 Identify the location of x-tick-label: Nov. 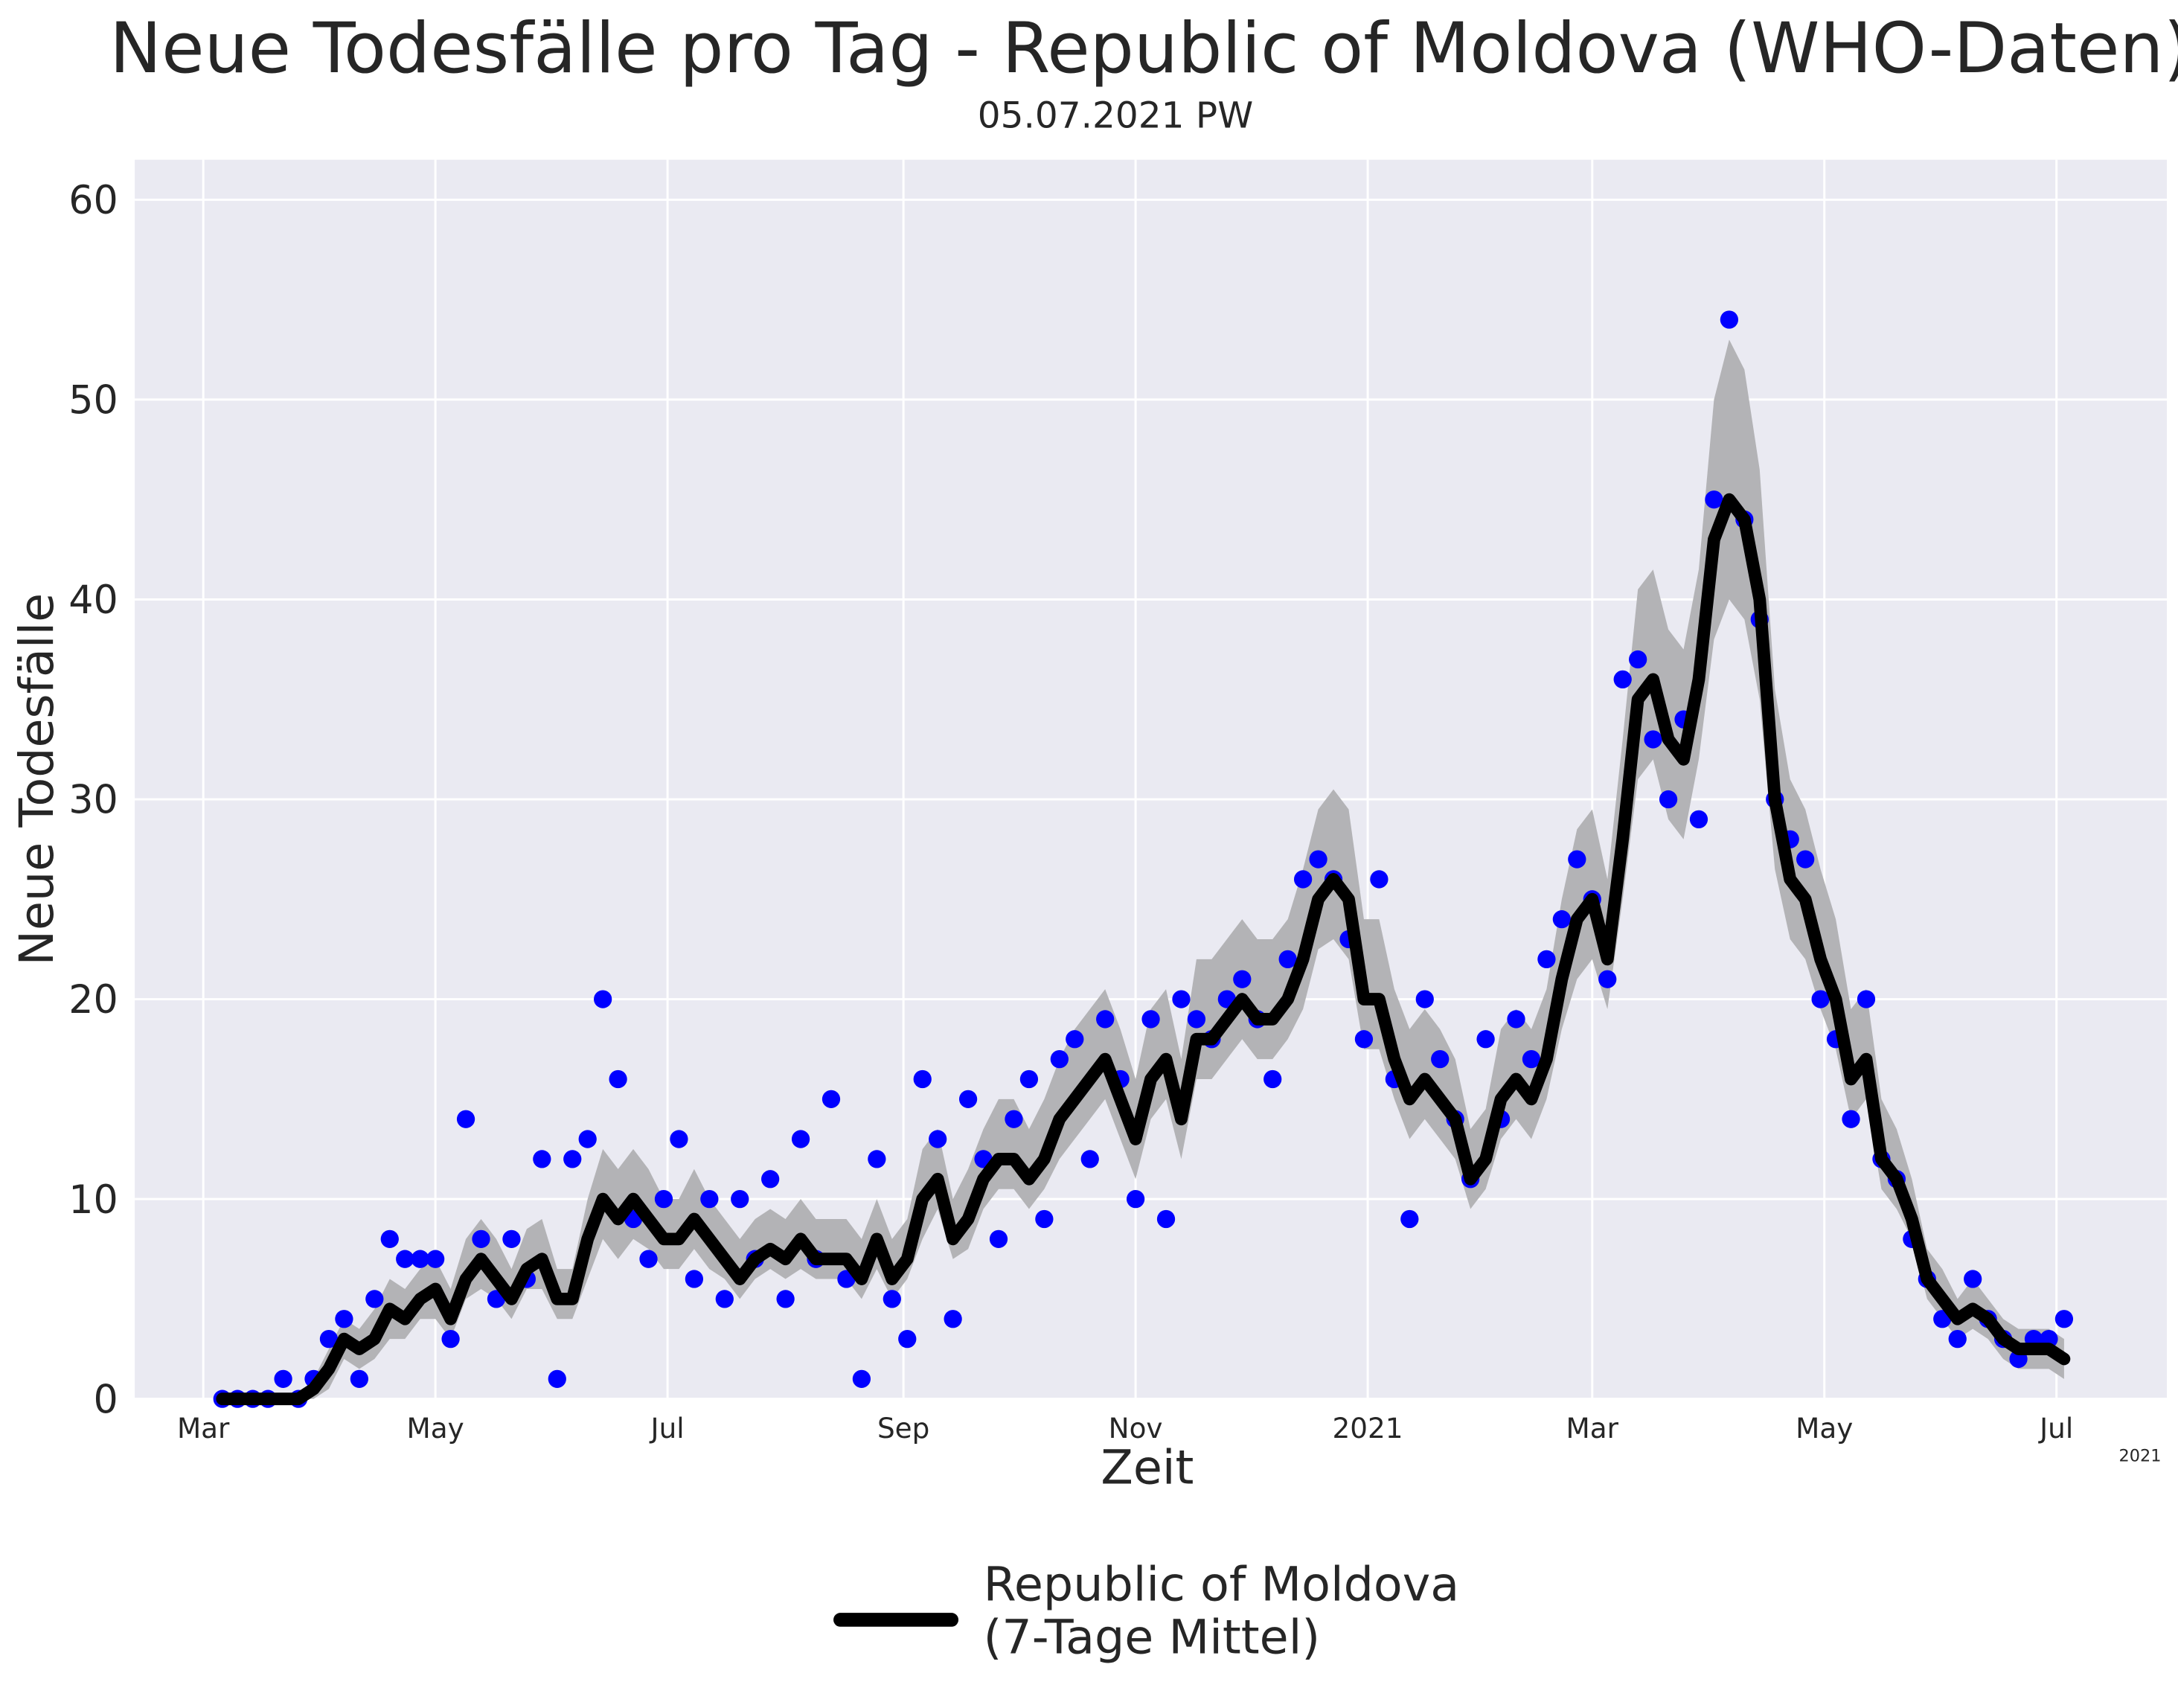
(1136, 1428).